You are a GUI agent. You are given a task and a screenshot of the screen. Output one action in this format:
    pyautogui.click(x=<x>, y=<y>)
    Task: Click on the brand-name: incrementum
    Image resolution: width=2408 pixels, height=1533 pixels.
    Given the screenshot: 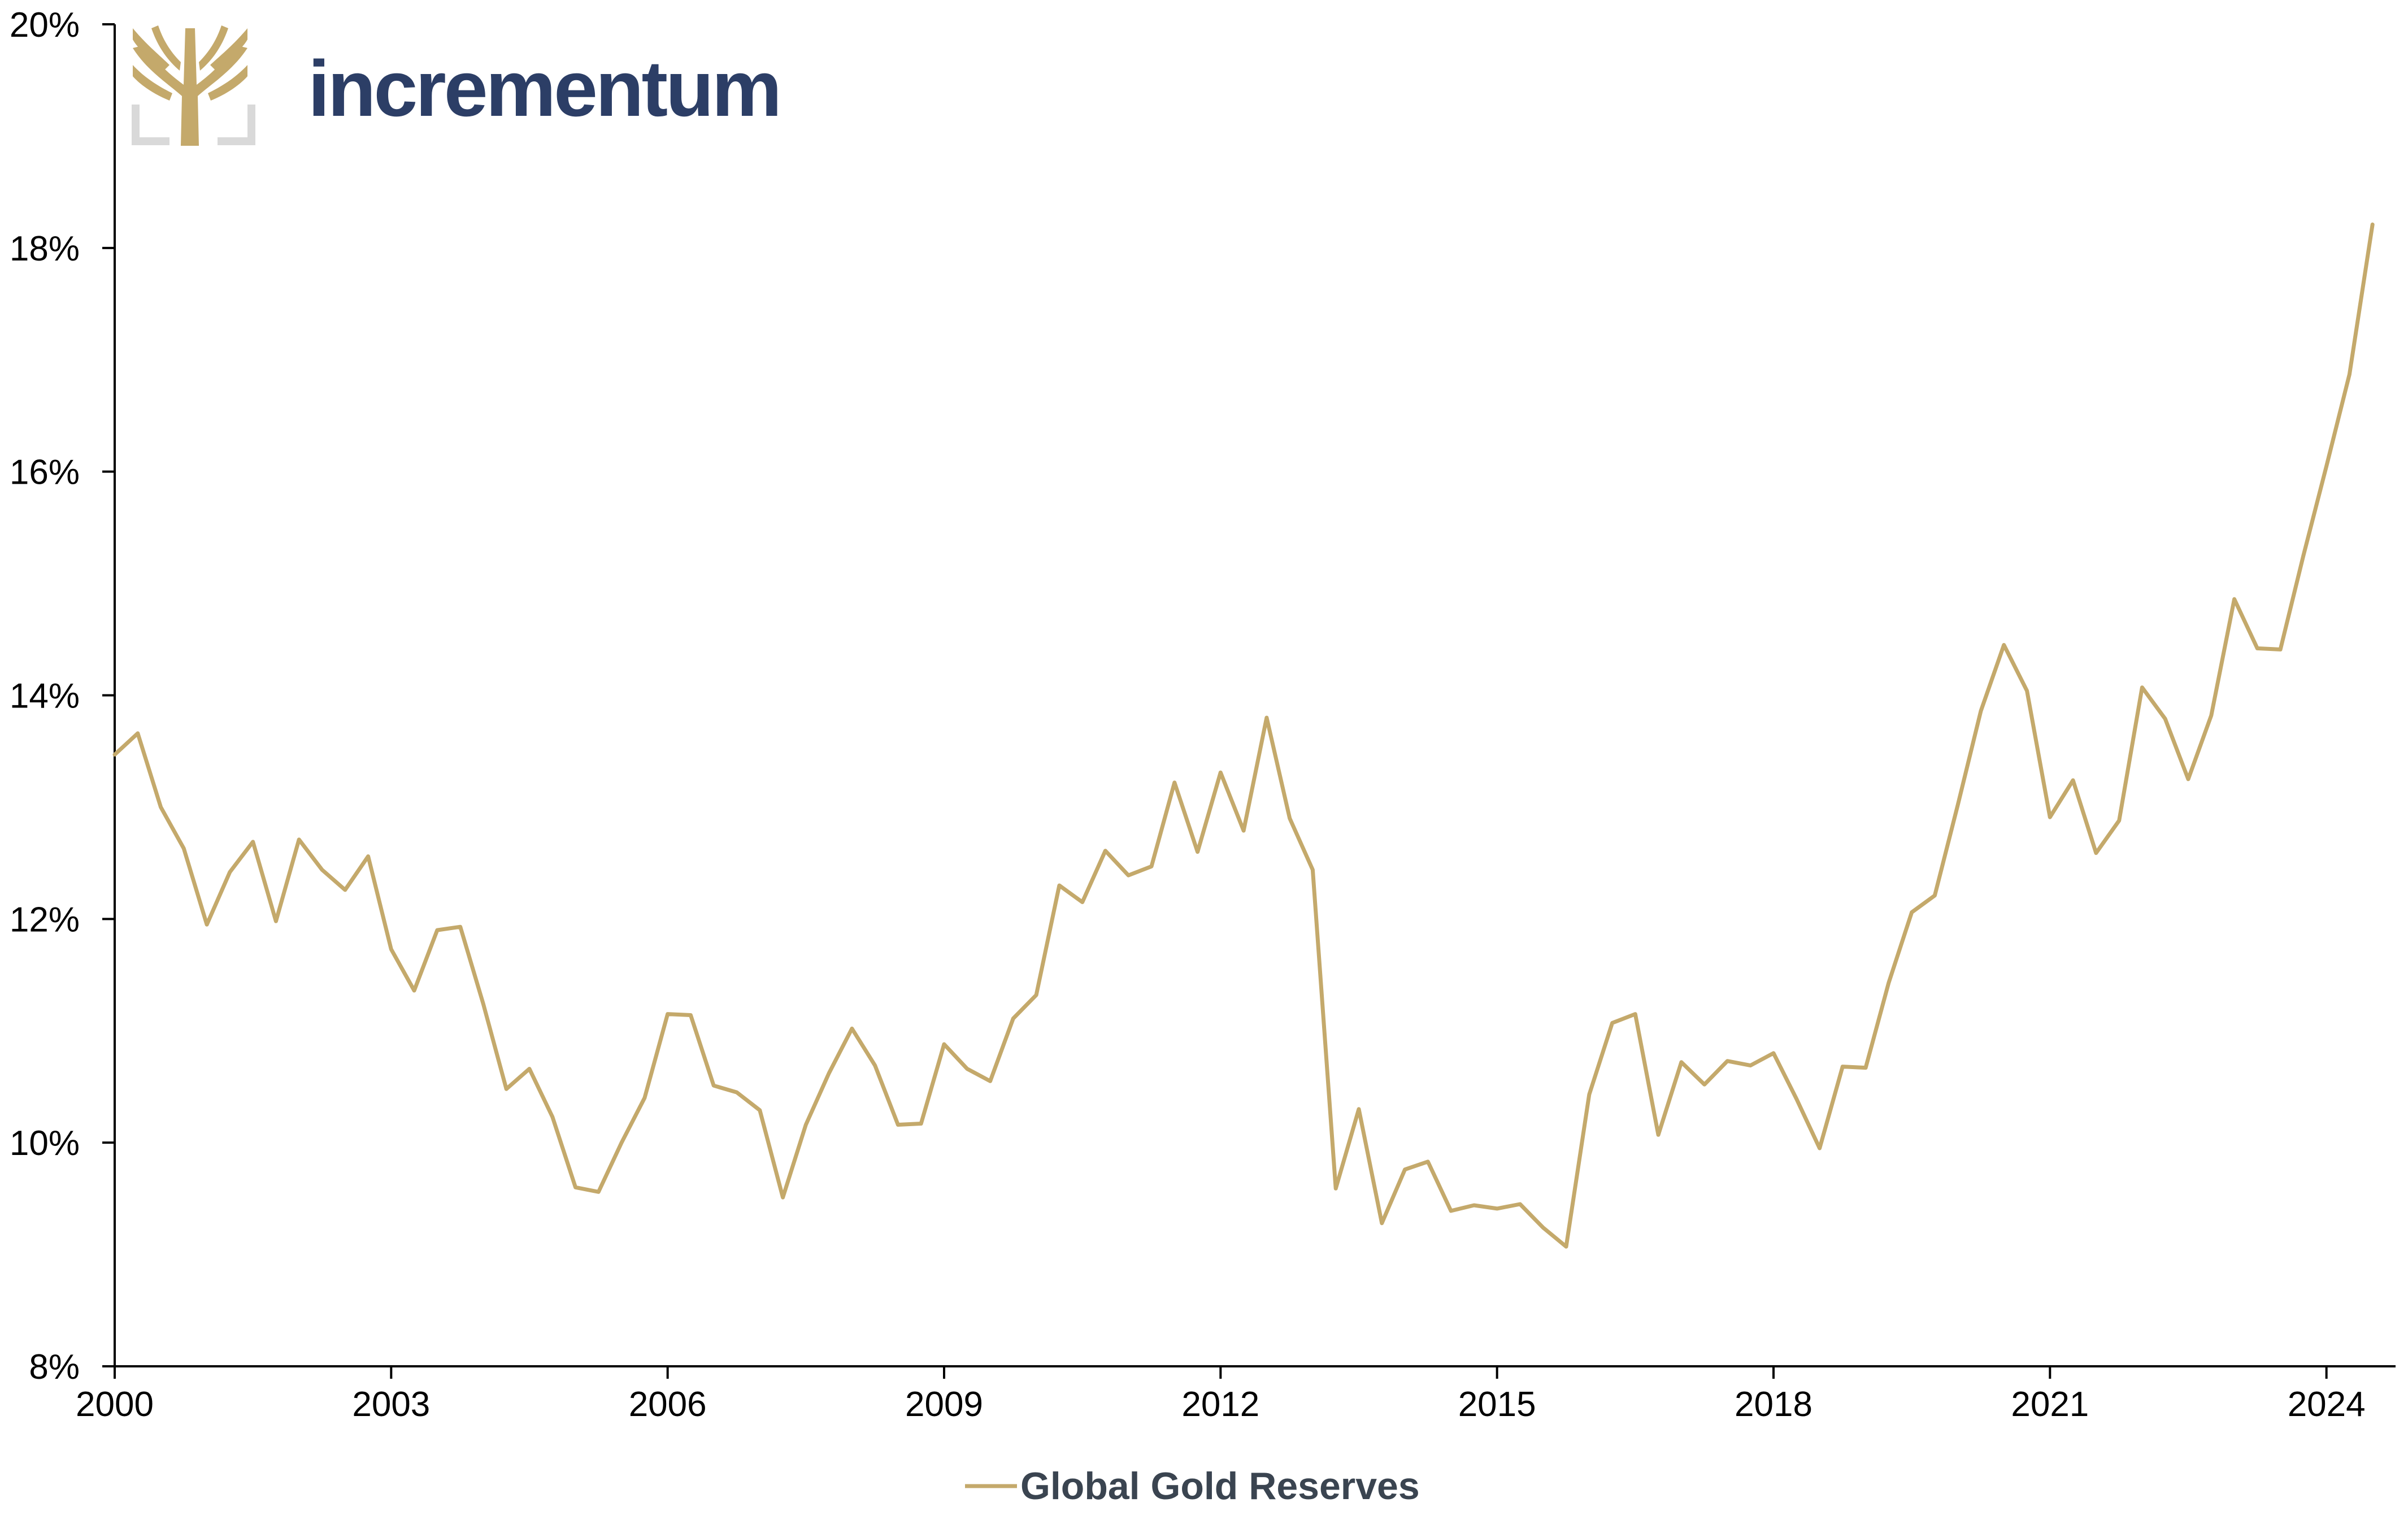 What is the action you would take?
    pyautogui.click(x=544, y=88)
    